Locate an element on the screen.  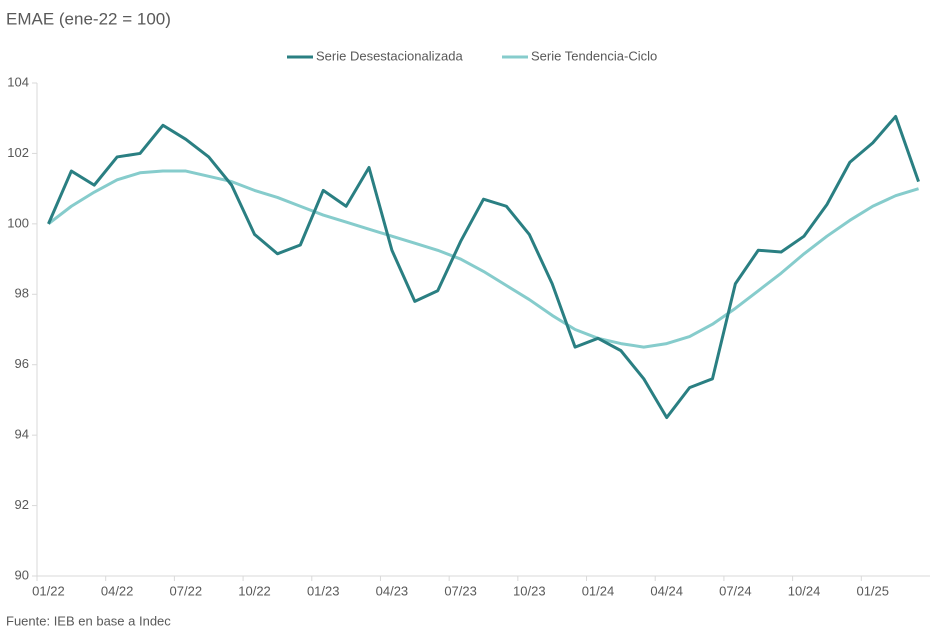
x-tick-label: 01/22 is located at coordinates (48, 590).